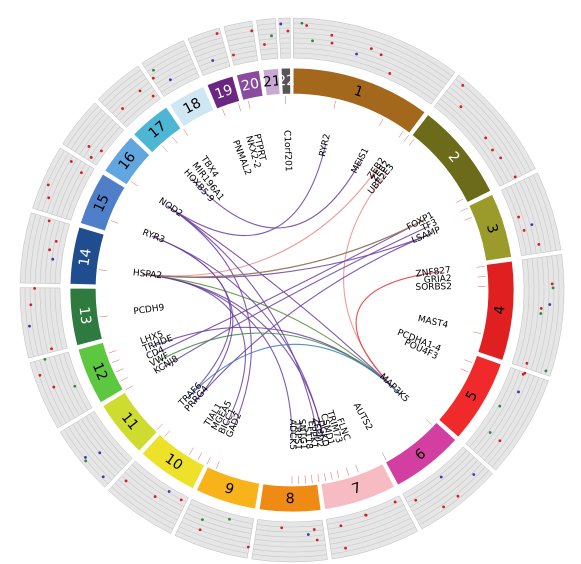  I want to click on link-UBE2E3-MAP3K5, so click(372, 284).